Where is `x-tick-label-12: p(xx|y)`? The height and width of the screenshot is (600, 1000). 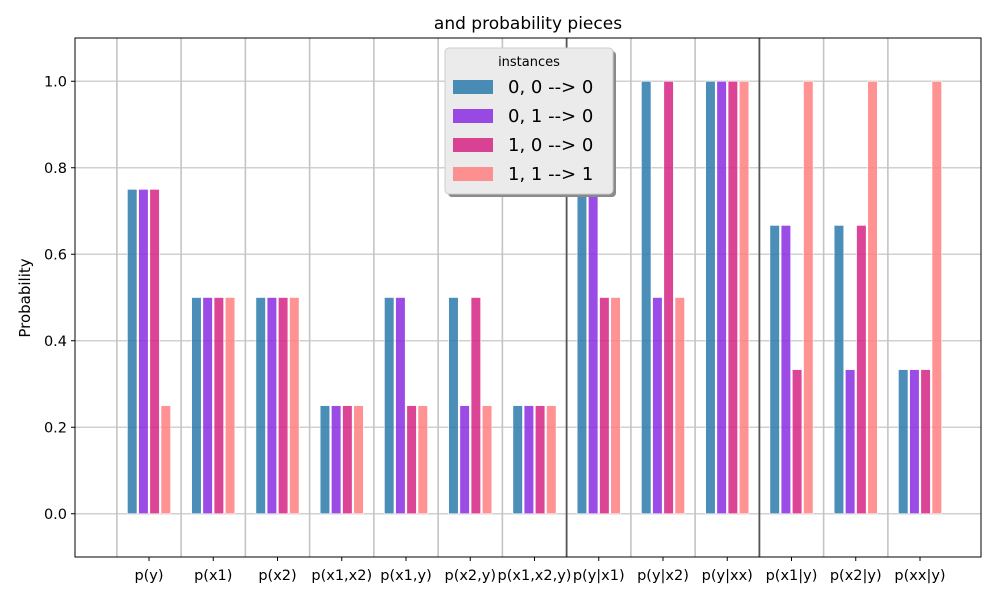
x-tick-label-12: p(xx|y) is located at coordinates (919, 576).